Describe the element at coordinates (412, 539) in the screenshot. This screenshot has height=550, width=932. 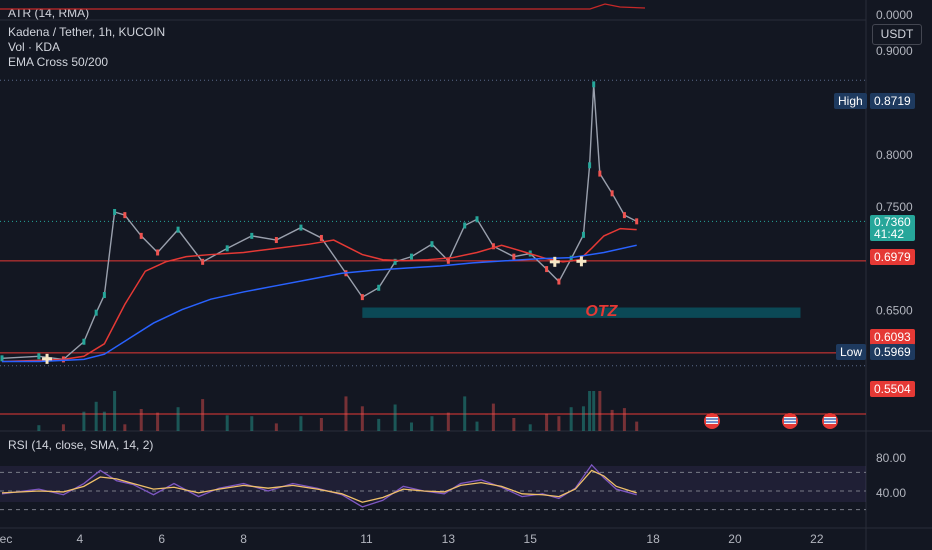
I see `time-axis: ec 4 6 8 11 13 15 18 20 22` at that location.